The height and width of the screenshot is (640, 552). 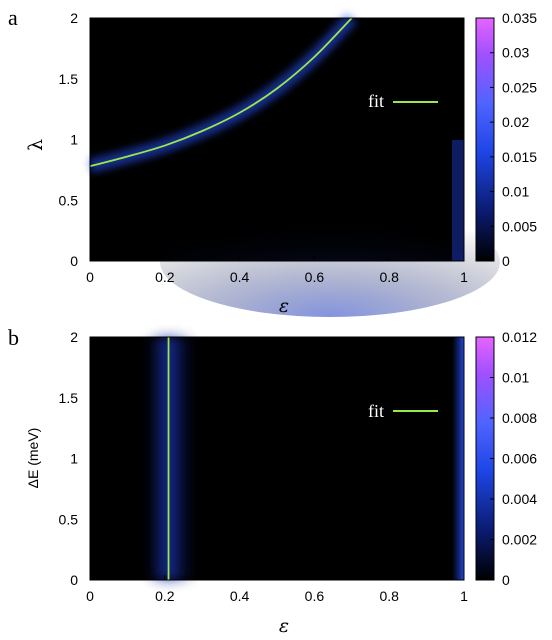 What do you see at coordinates (33, 458) in the screenshot?
I see `panel-b-y-label: ΔE (meV)` at bounding box center [33, 458].